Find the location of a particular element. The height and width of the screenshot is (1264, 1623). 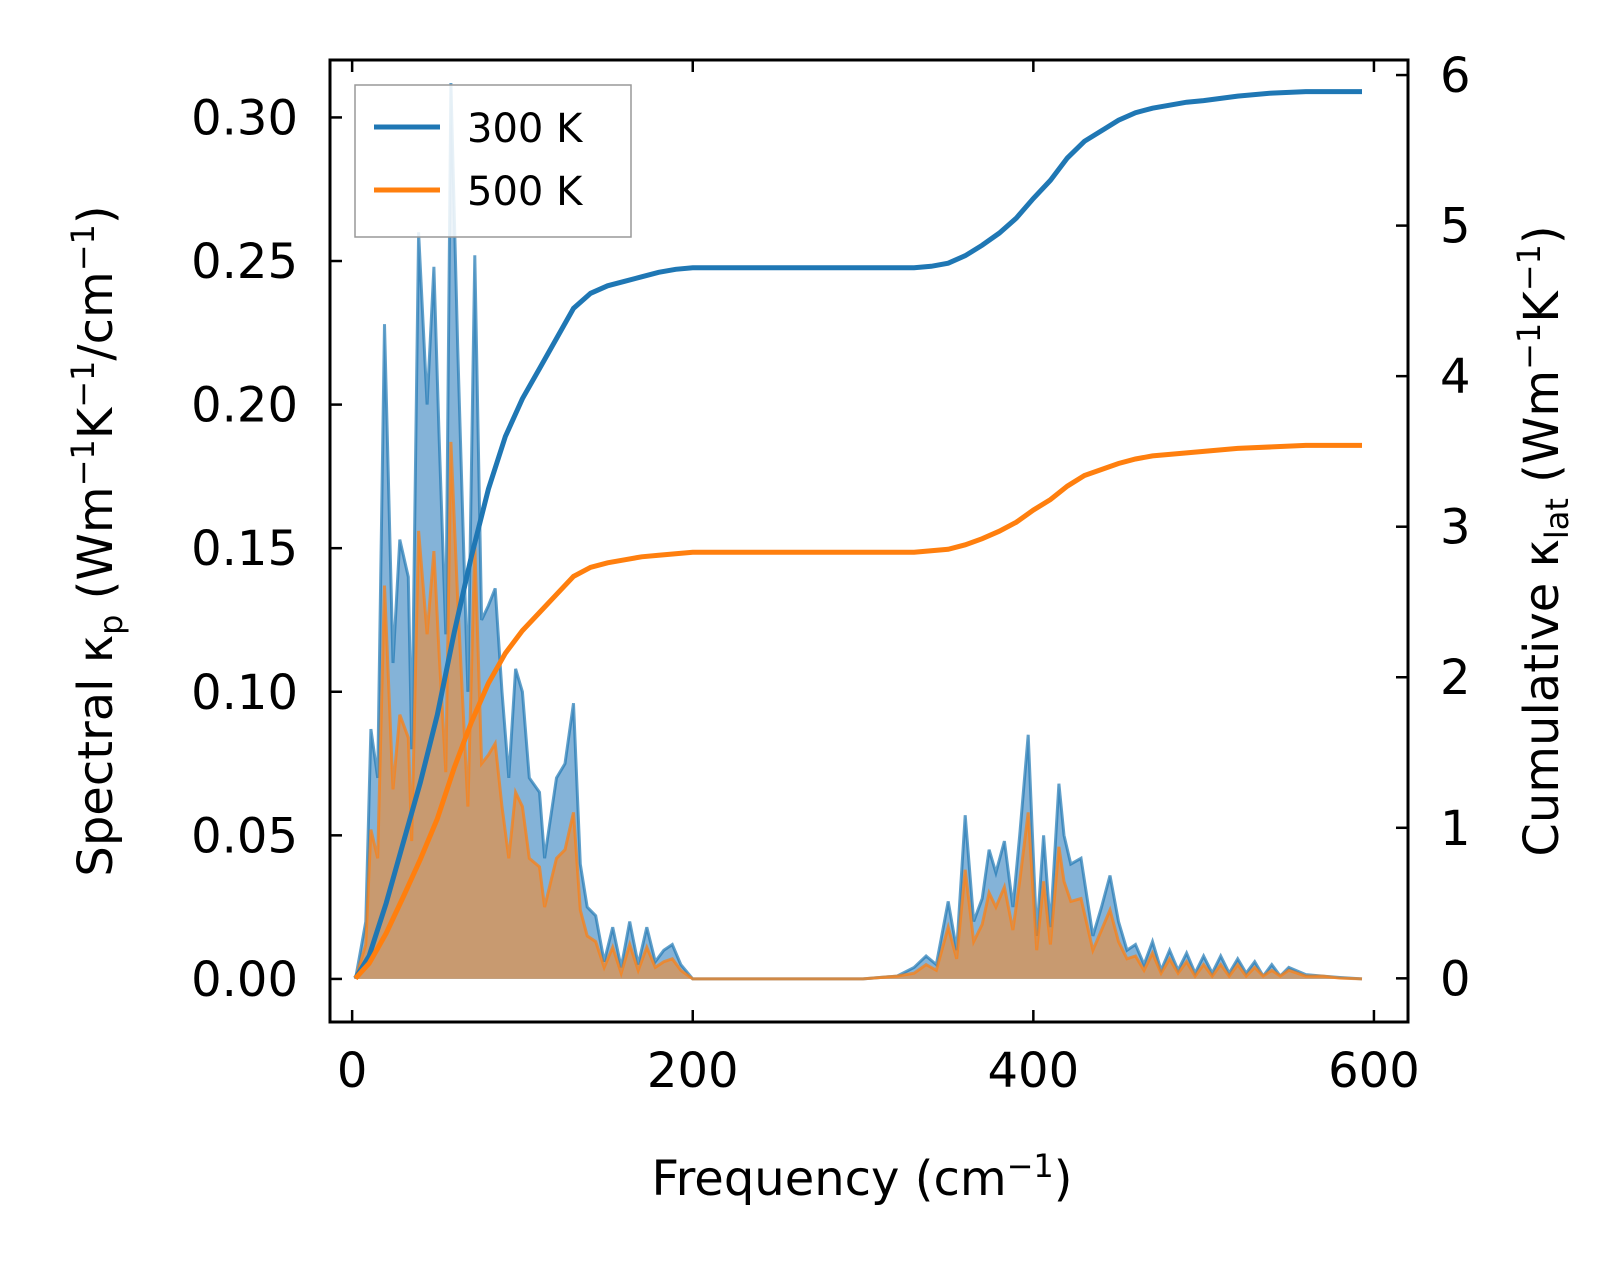

legend-box is located at coordinates (493, 161).